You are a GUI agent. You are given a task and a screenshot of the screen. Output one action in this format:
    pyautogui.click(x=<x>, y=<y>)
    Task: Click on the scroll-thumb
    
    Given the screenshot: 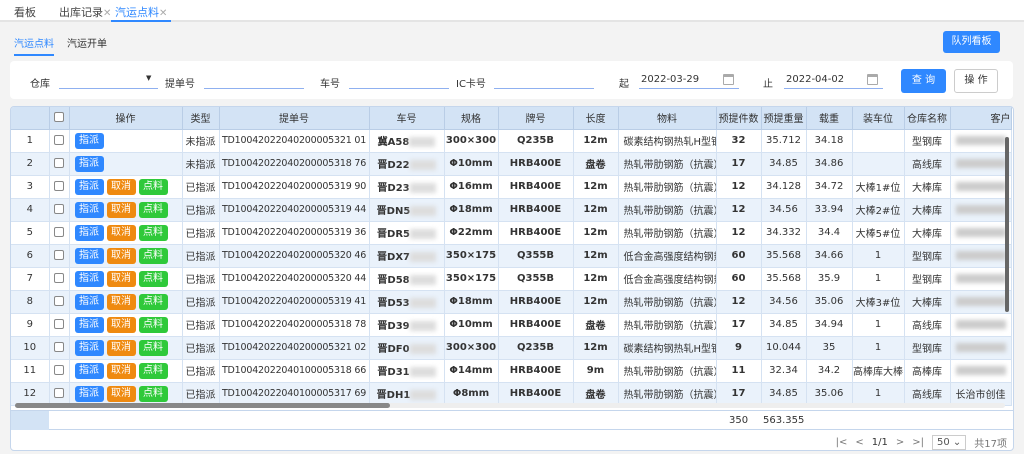 What is the action you would take?
    pyautogui.click(x=202, y=405)
    